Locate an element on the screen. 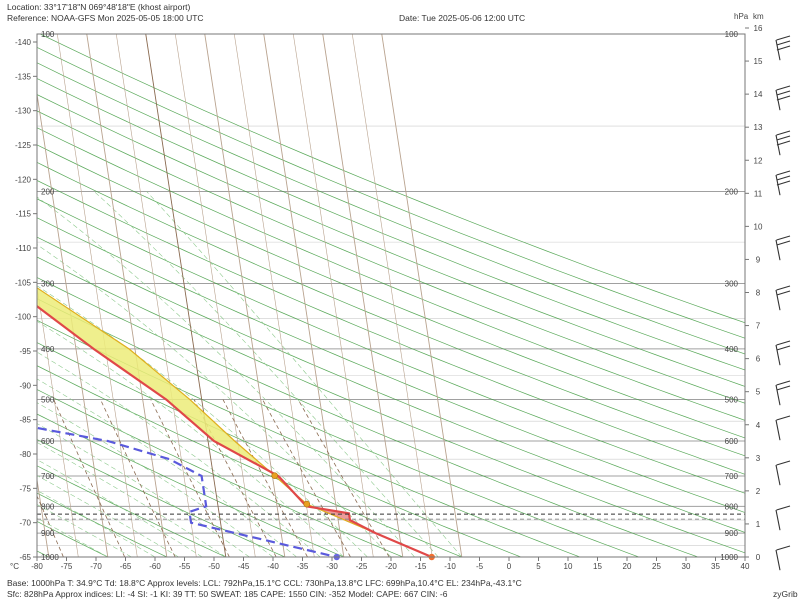  altitude-unit-label: km is located at coordinates (758, 16).